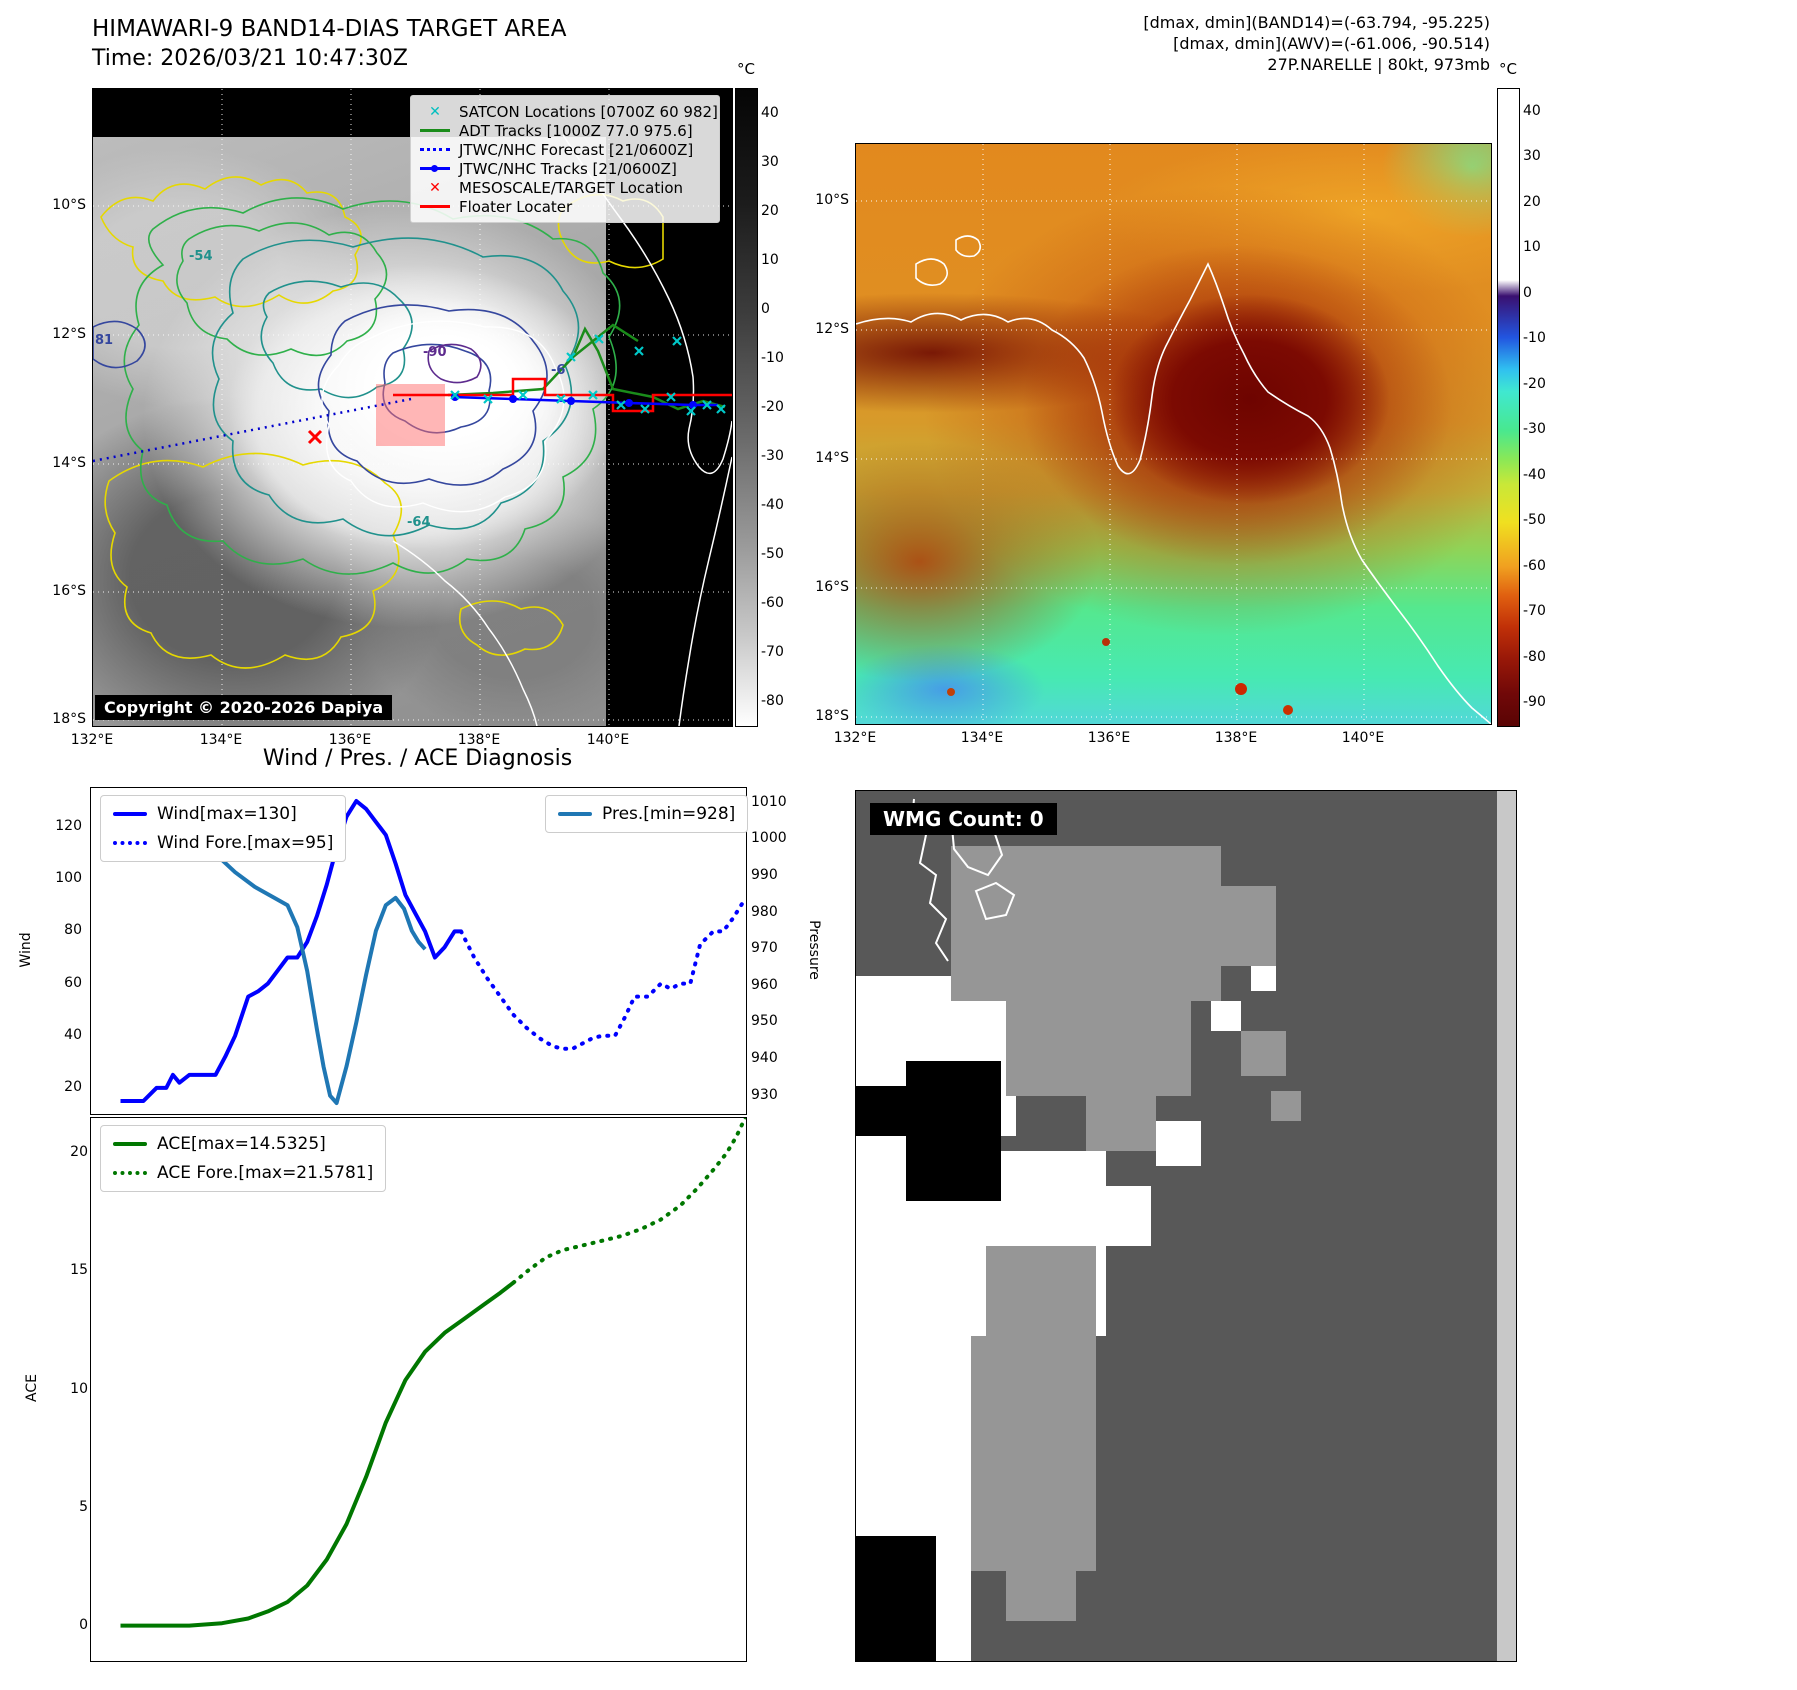 The width and height of the screenshot is (1797, 1690). Describe the element at coordinates (68, 878) in the screenshot. I see `tick-label: 100` at that location.